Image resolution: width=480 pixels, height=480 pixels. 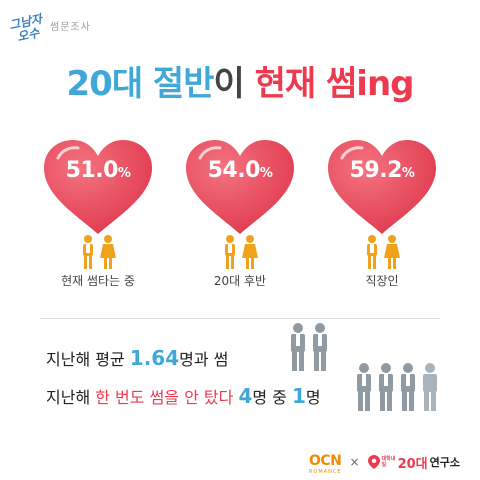 I want to click on heart-label: 현재 썸타는 중, so click(x=98, y=281).